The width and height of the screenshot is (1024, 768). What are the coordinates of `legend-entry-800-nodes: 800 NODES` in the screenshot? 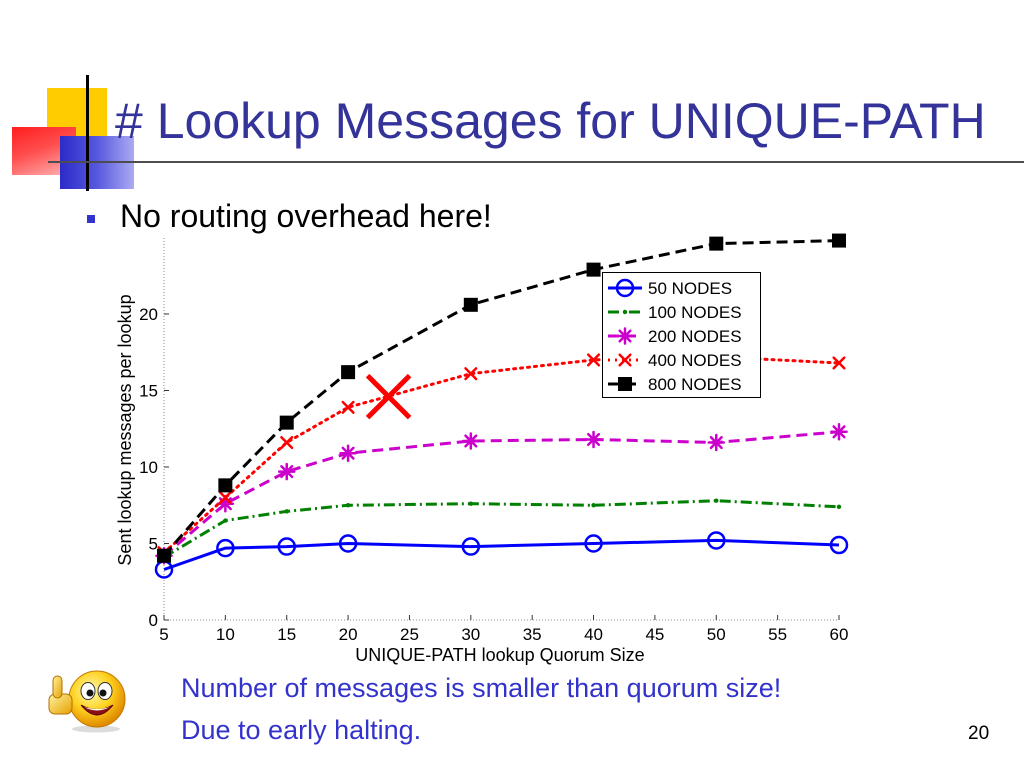 It's located at (675, 384).